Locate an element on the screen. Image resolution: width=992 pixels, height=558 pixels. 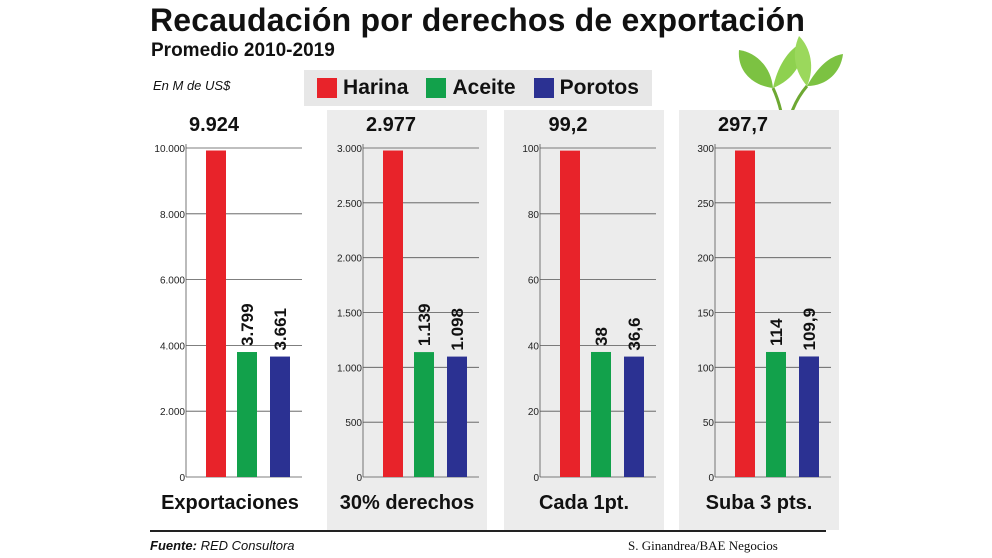
legend-swatch-aceite is located at coordinates (436, 88).